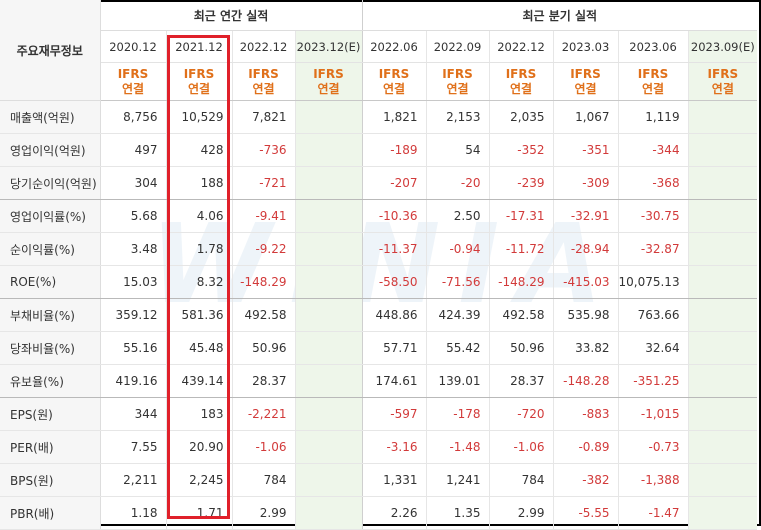 The width and height of the screenshot is (761, 530). What do you see at coordinates (585, 315) in the screenshot?
I see `table-cell: 535.98` at bounding box center [585, 315].